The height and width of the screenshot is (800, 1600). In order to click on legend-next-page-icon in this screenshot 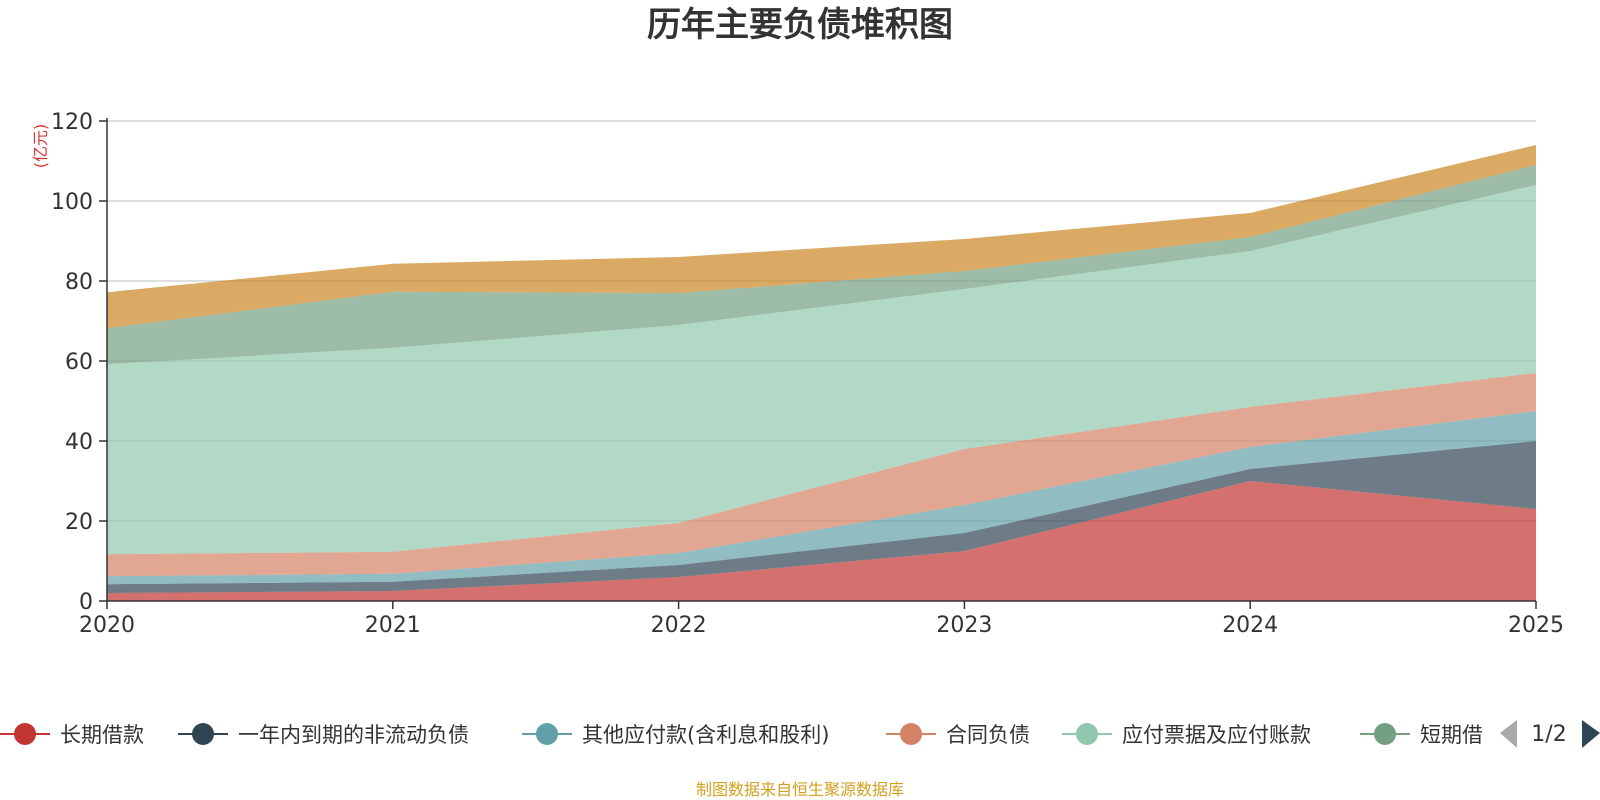, I will do `click(1591, 734)`.